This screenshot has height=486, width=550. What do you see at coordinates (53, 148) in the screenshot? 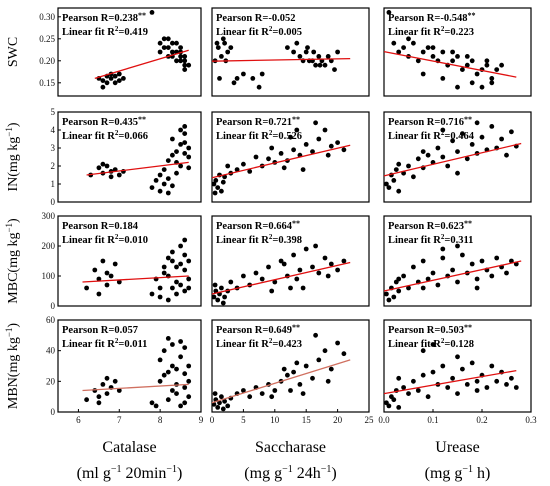
I see `y-tick-label: 3` at bounding box center [53, 148].